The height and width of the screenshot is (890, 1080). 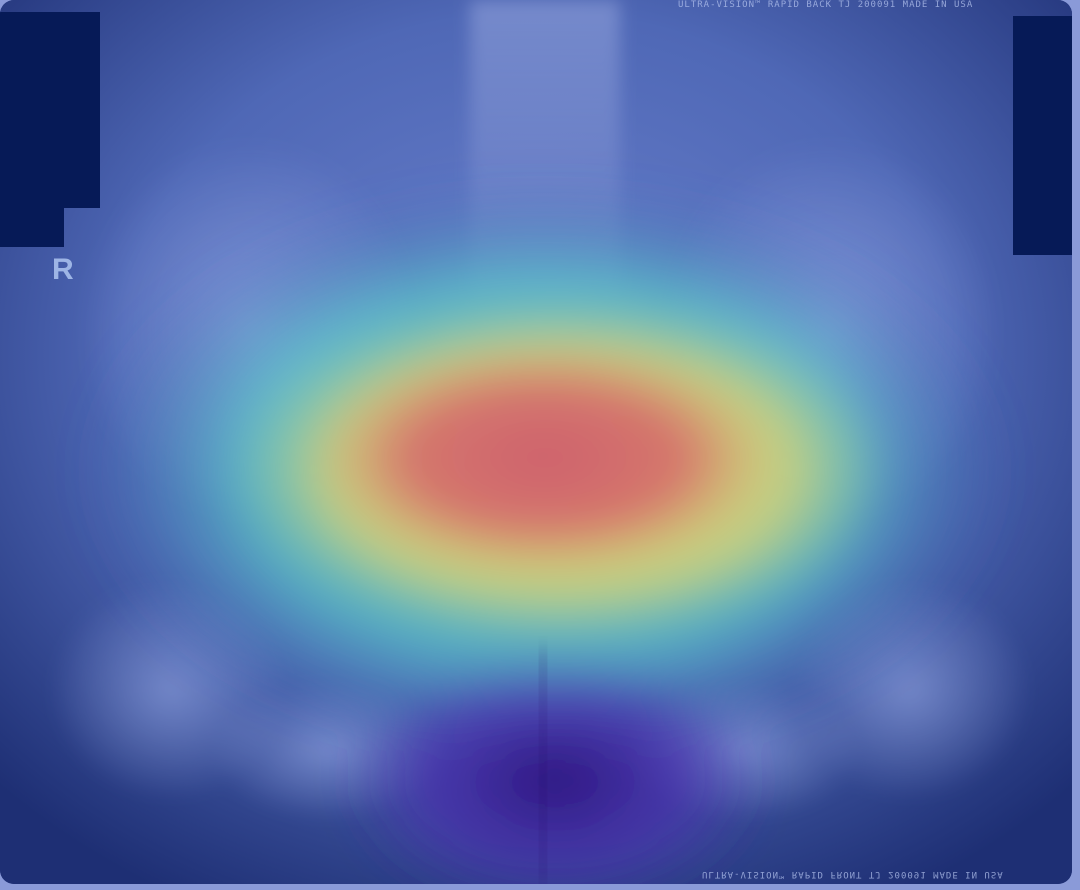 What do you see at coordinates (1042, 135) in the screenshot?
I see `redaction-box-right` at bounding box center [1042, 135].